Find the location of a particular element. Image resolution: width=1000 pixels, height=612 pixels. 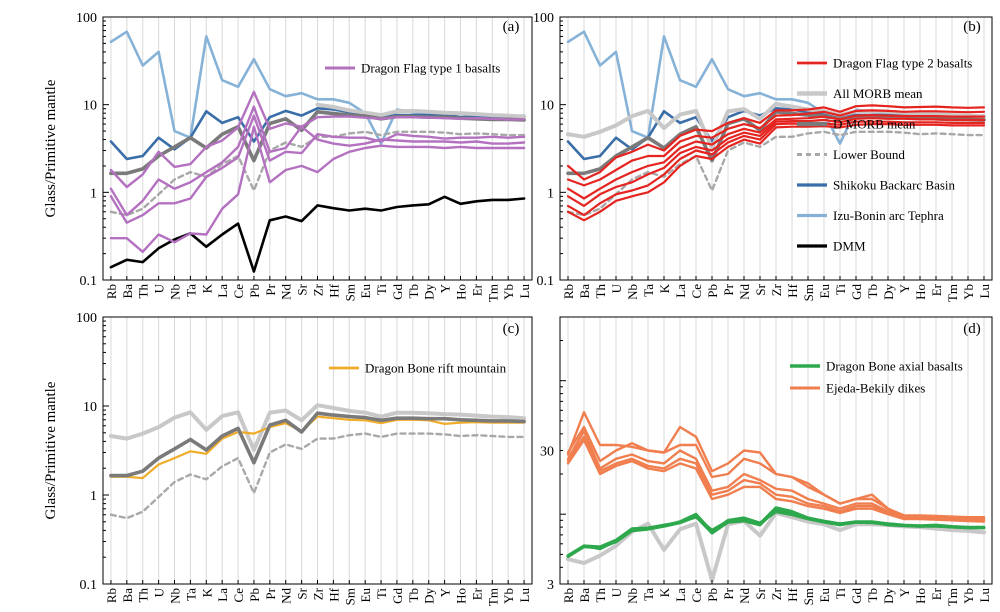

y-tick-label: 1 is located at coordinates (93, 193).